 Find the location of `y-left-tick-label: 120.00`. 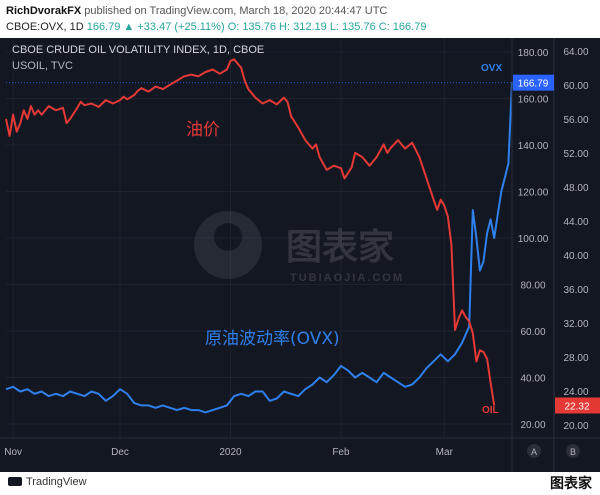

y-left-tick-label: 120.00 is located at coordinates (533, 192).